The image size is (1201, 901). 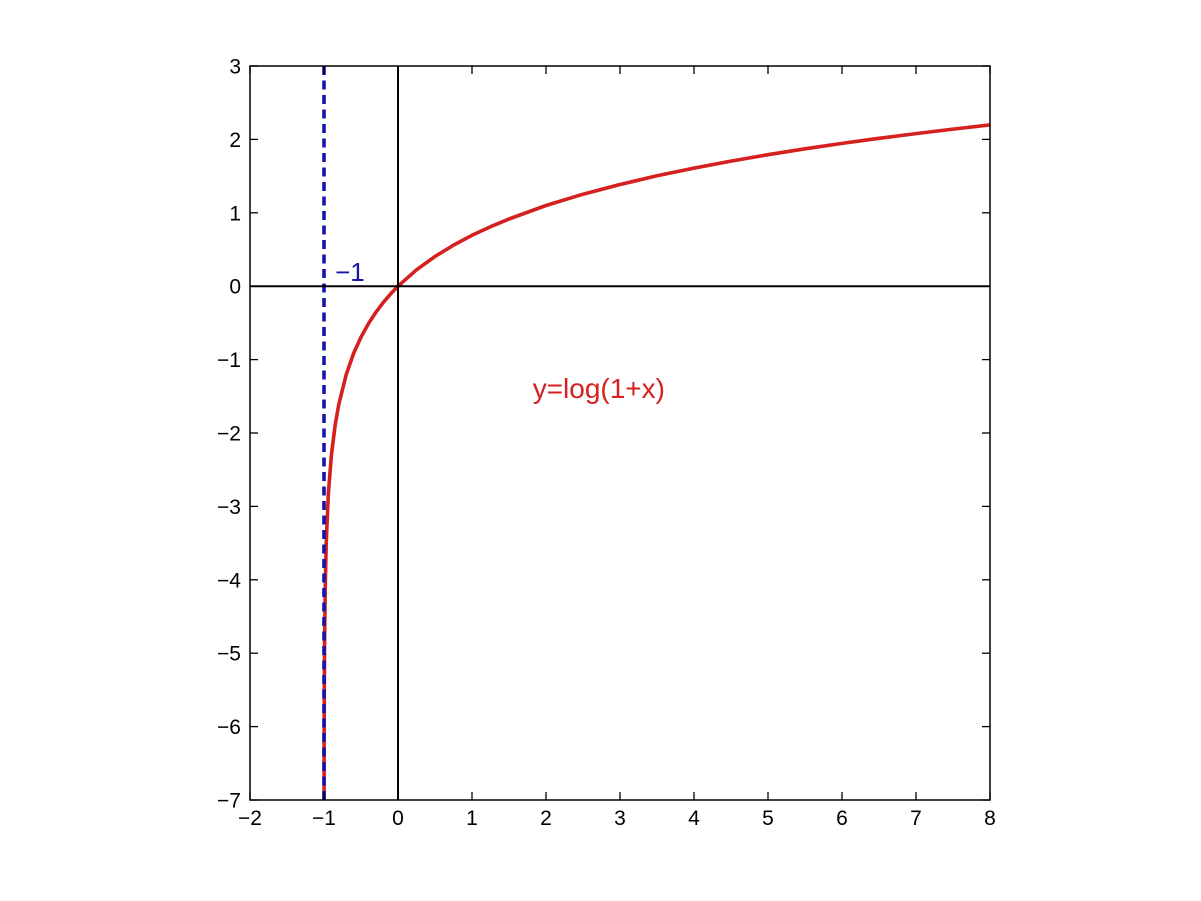 What do you see at coordinates (235, 140) in the screenshot?
I see `y-tick-label: 2` at bounding box center [235, 140].